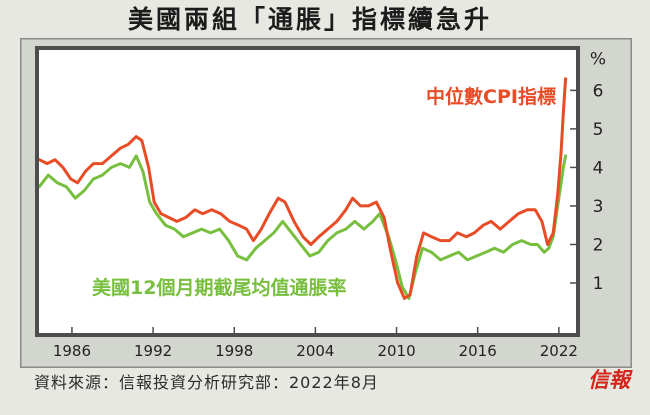 The width and height of the screenshot is (650, 415). I want to click on x-tick-label: 1986, so click(72, 351).